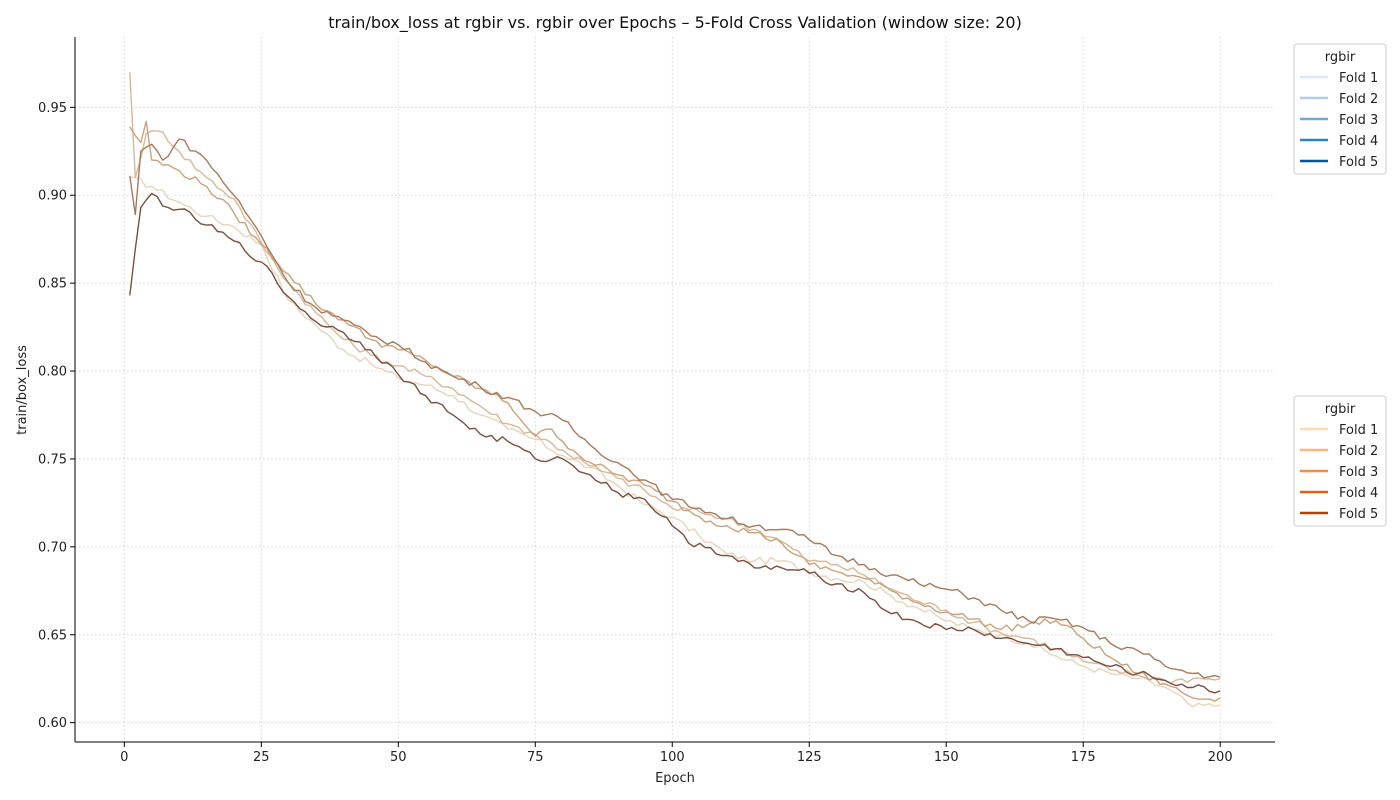 This screenshot has width=1400, height=800. What do you see at coordinates (1220, 757) in the screenshot?
I see `x-tick-label: 200` at bounding box center [1220, 757].